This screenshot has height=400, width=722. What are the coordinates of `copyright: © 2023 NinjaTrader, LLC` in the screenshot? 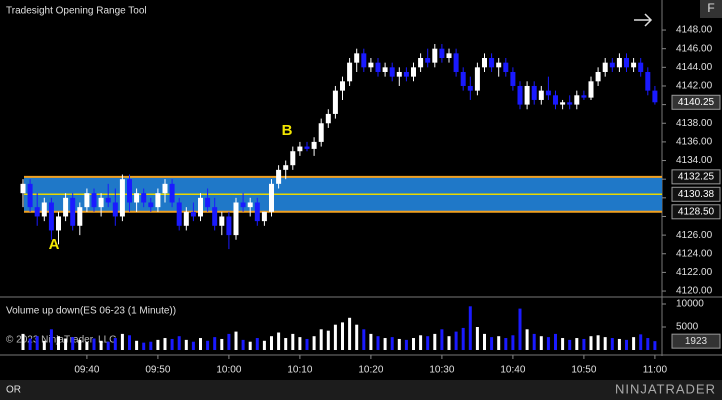 It's located at (61, 340).